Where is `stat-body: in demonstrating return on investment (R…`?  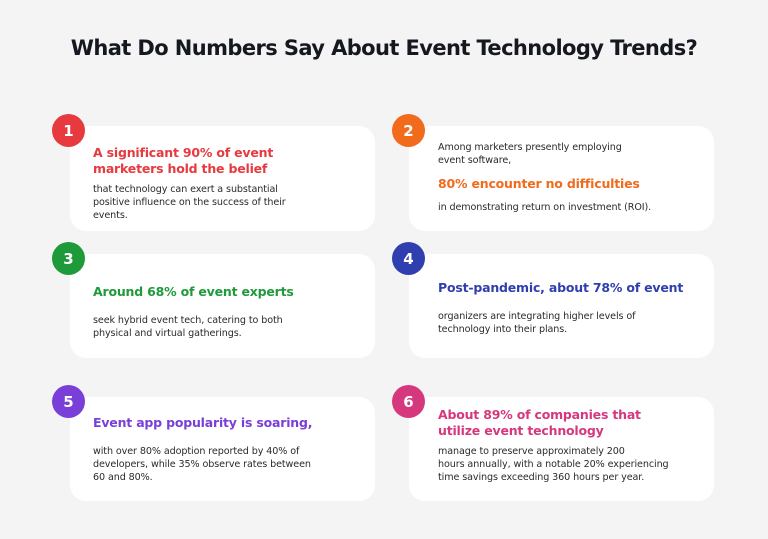
stat-body: in demonstrating return on investment (R… is located at coordinates (545, 207).